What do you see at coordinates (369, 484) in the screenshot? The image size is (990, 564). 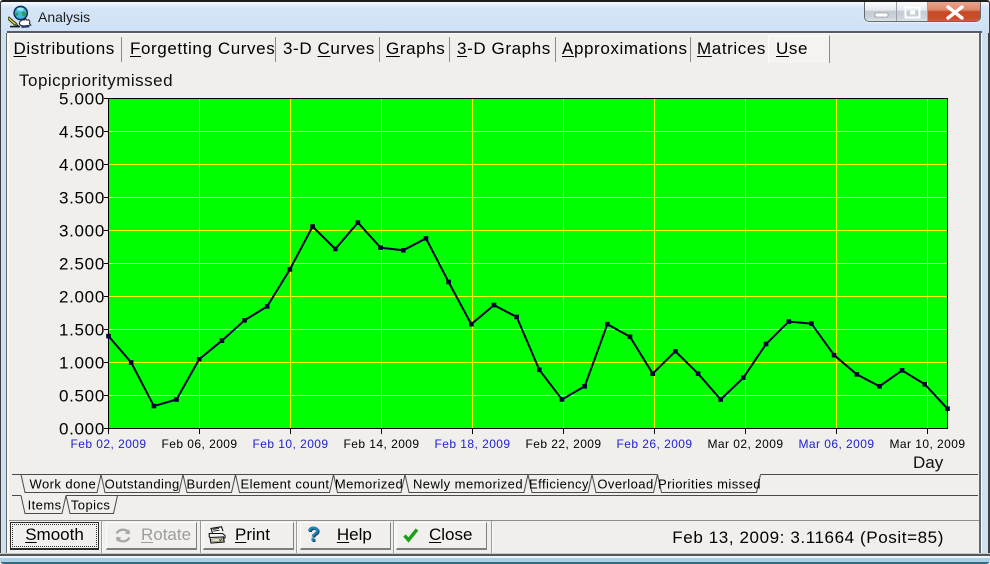 I see `svg-text: Memorized` at bounding box center [369, 484].